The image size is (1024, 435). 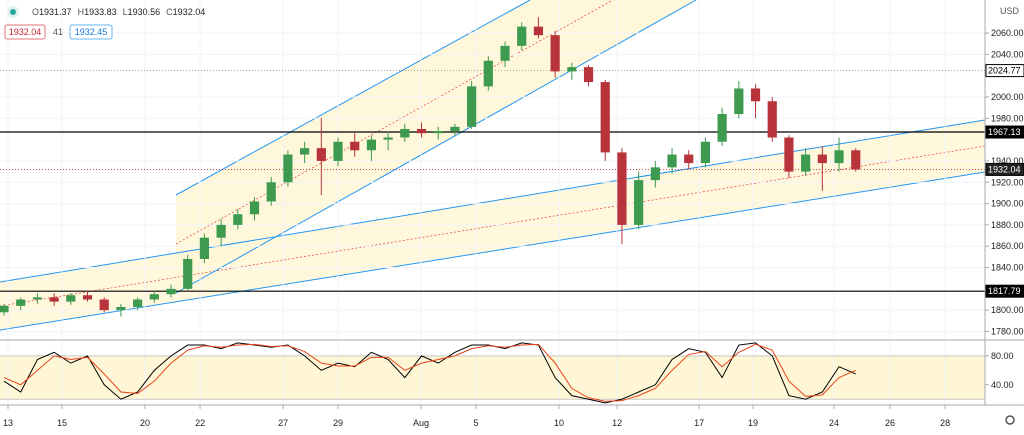 What do you see at coordinates (62, 423) in the screenshot?
I see `x-tick-label: 15` at bounding box center [62, 423].